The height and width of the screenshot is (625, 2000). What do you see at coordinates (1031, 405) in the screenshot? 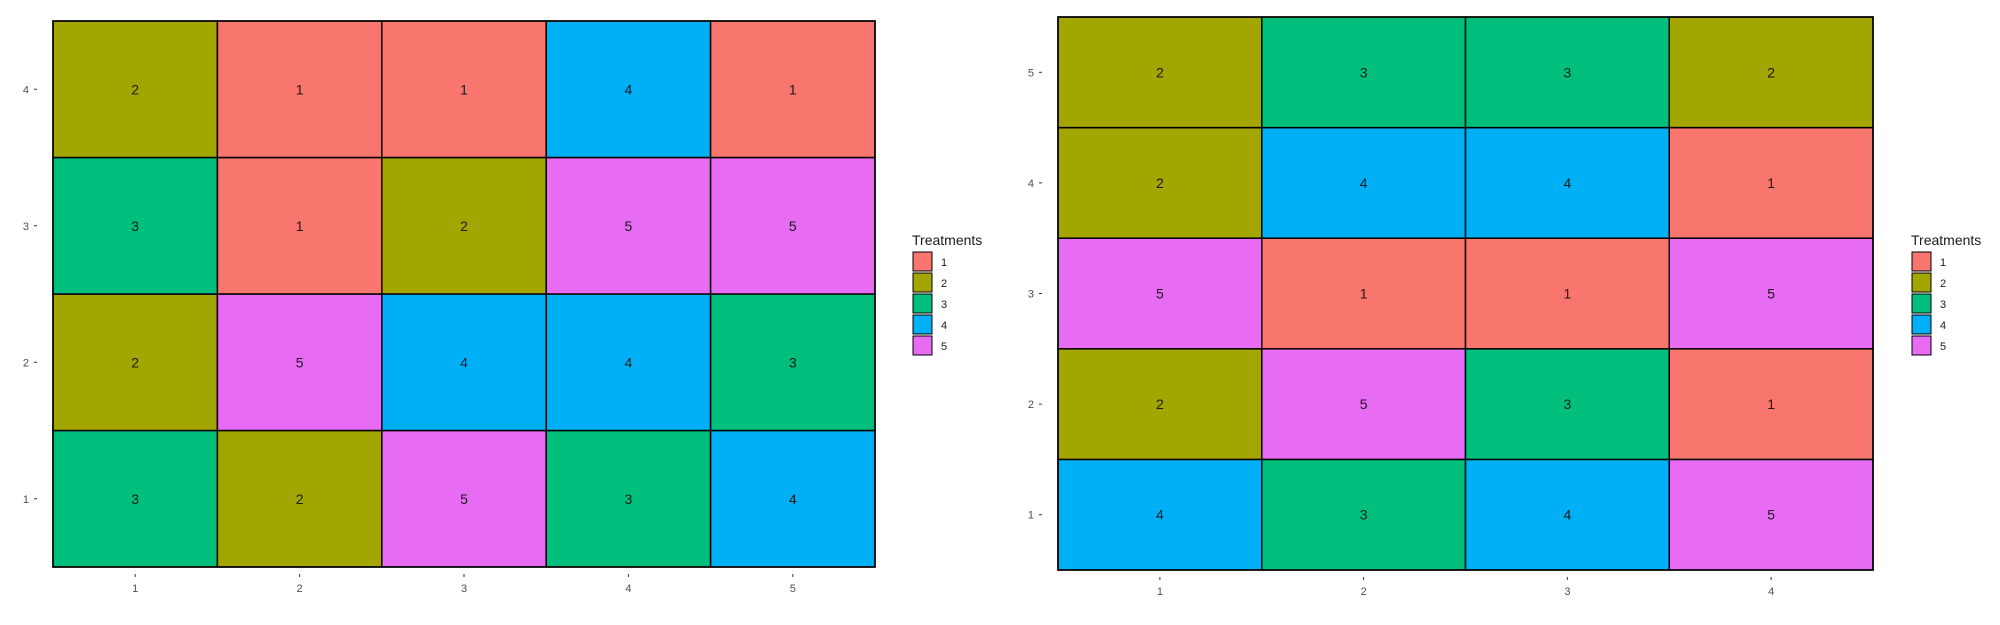
I see `y-tick-label: 2` at bounding box center [1031, 405].